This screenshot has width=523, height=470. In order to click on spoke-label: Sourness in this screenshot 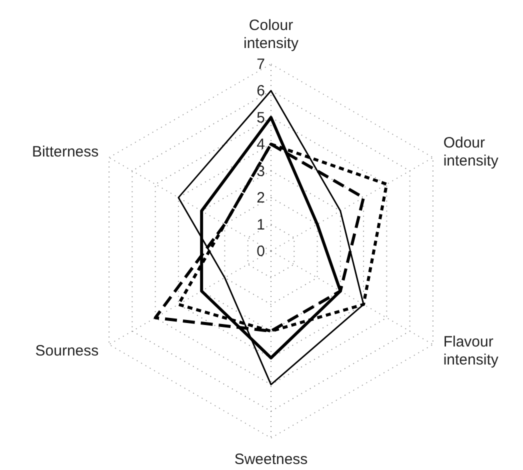, I will do `click(67, 351)`.